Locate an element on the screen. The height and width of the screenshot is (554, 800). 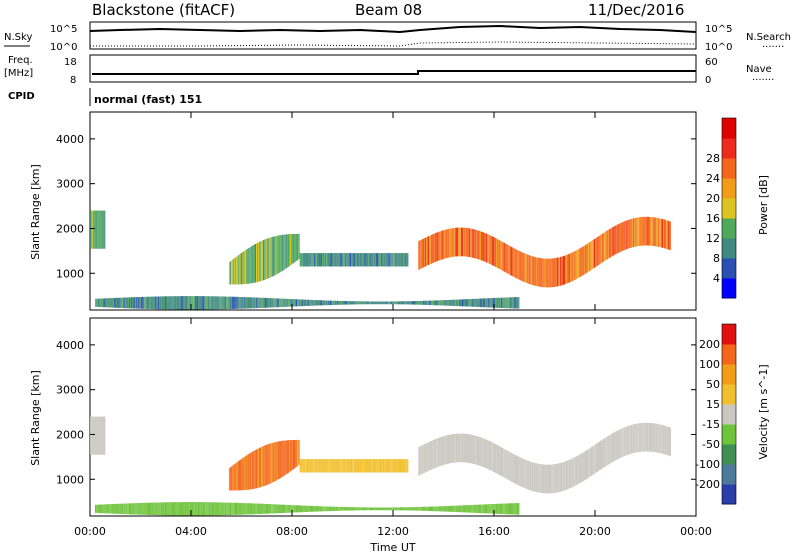
x-tick-label: 04:00 is located at coordinates (191, 531).